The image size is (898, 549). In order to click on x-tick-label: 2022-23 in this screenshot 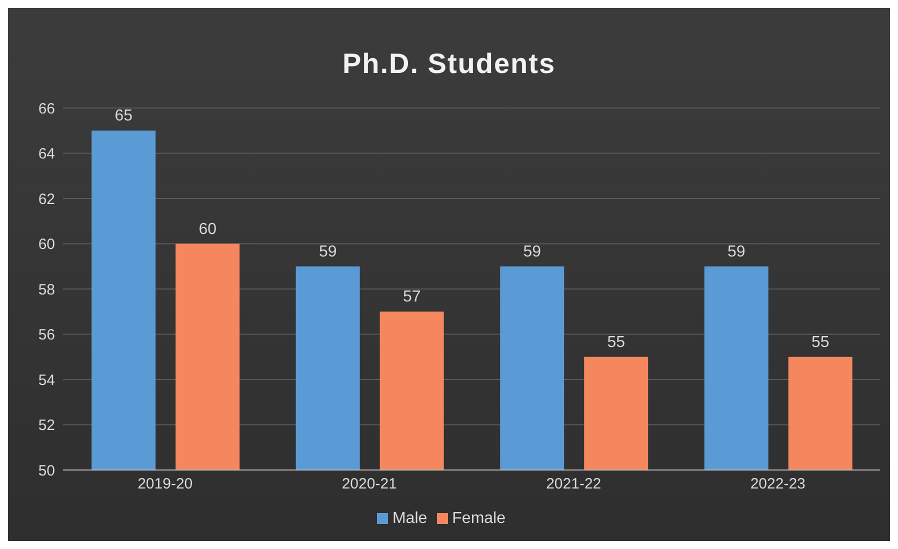, I will do `click(778, 484)`.